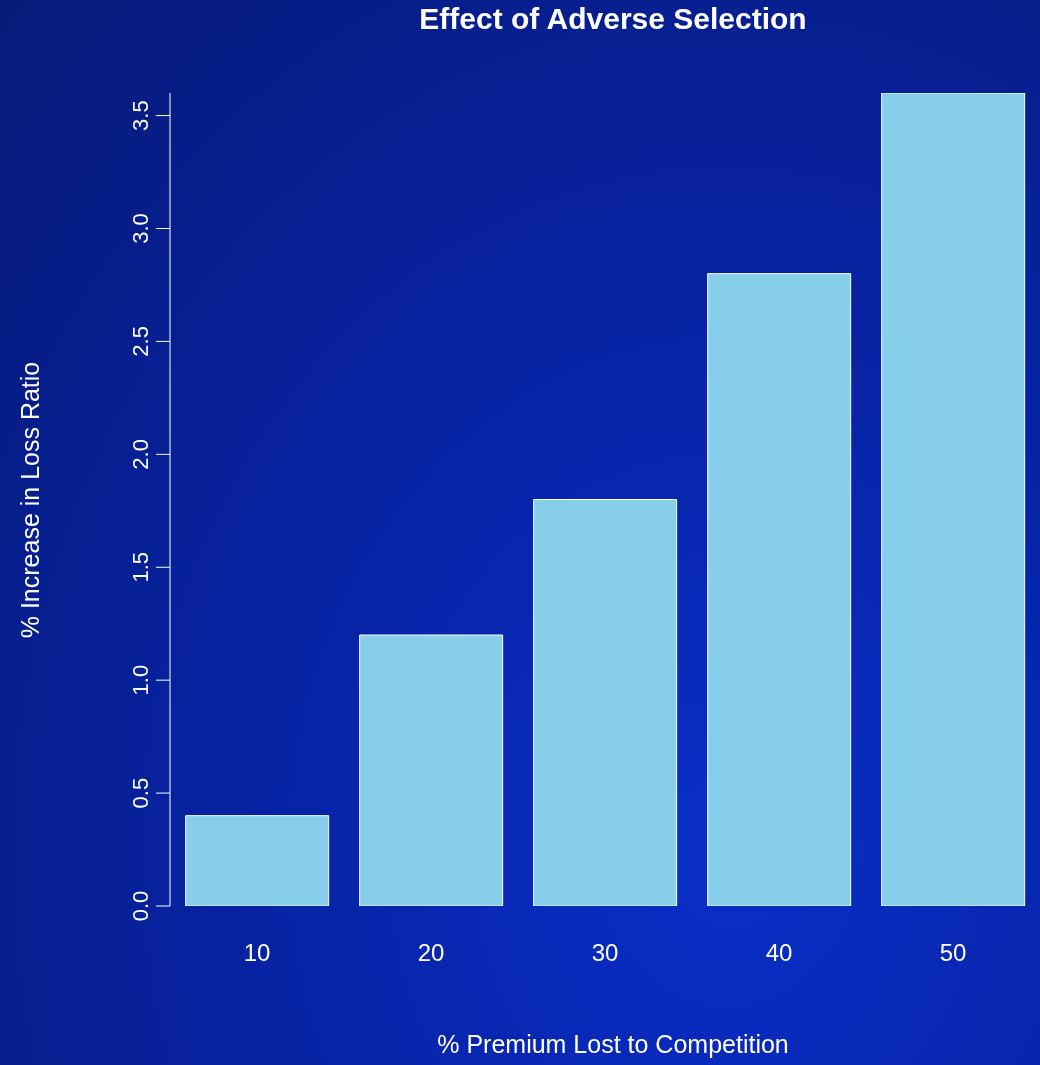 The image size is (1040, 1065). What do you see at coordinates (30, 500) in the screenshot?
I see `y-axis-title: % Increase in Loss Ratio` at bounding box center [30, 500].